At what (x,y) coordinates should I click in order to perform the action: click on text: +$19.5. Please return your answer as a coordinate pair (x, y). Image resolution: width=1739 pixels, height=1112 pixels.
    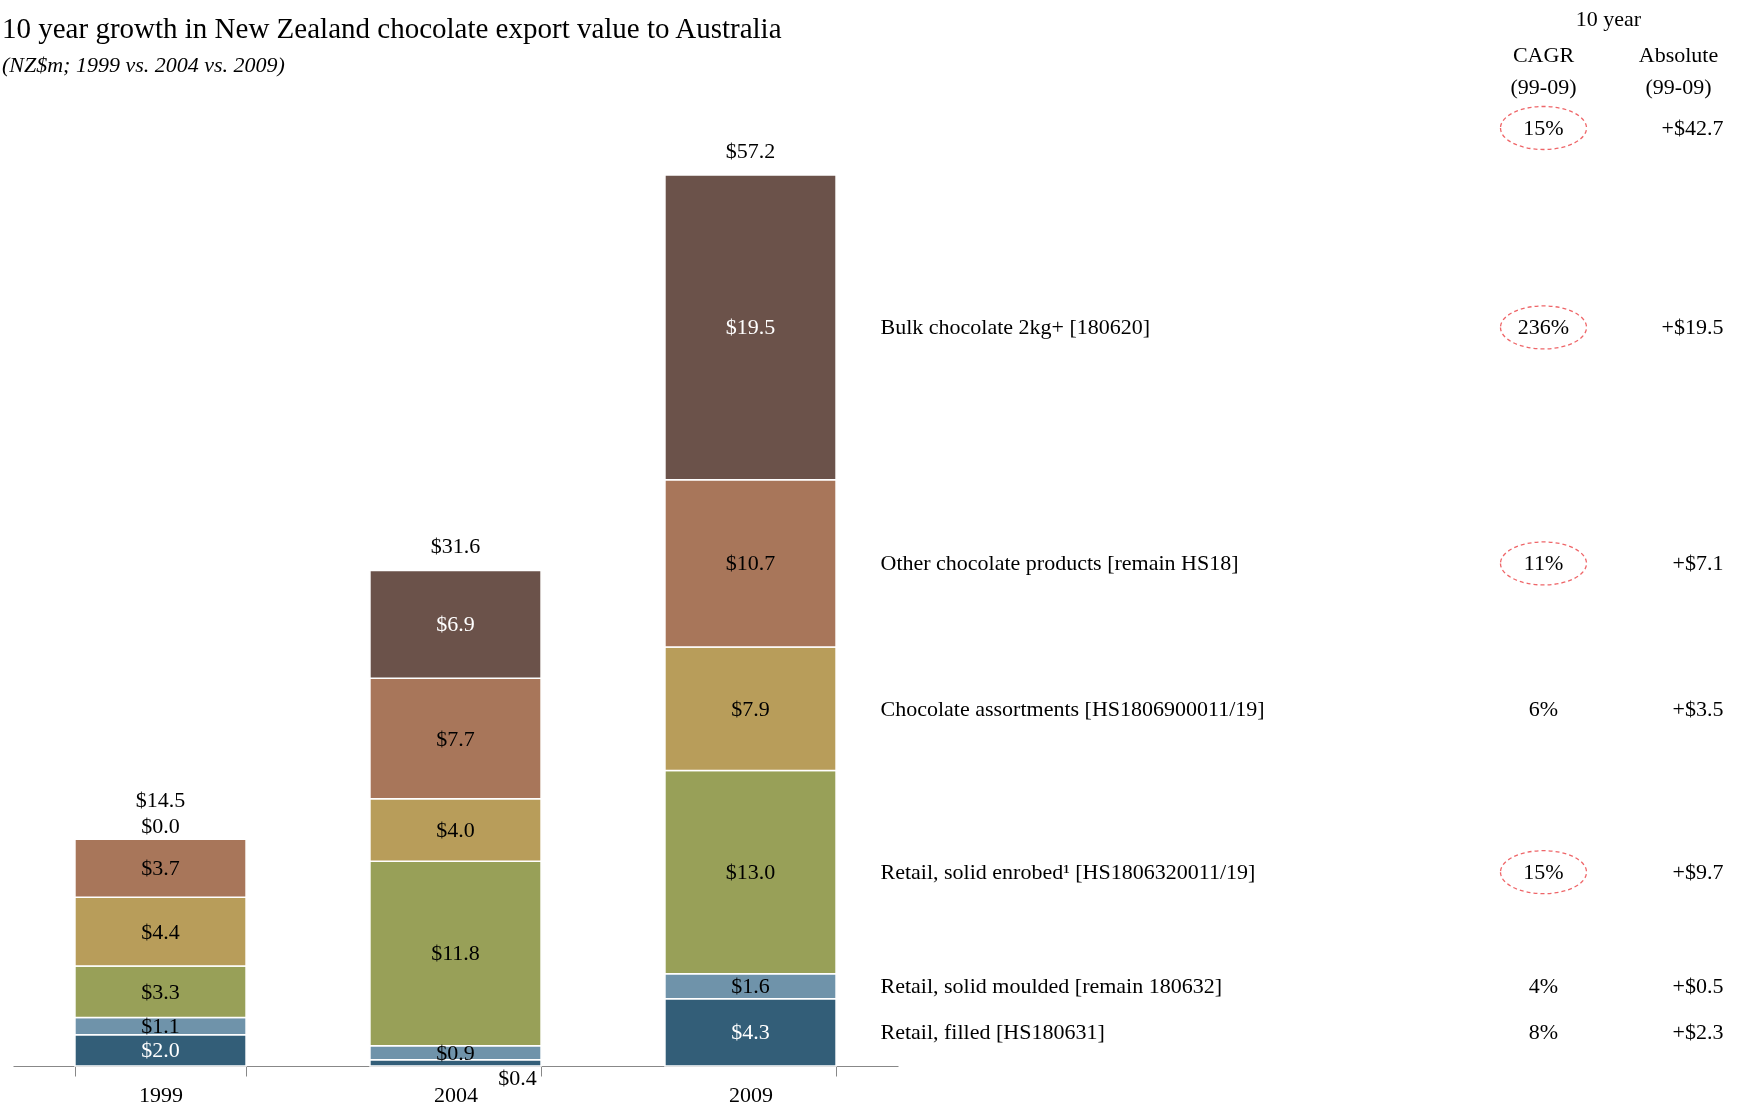
    Looking at the image, I should click on (1692, 327).